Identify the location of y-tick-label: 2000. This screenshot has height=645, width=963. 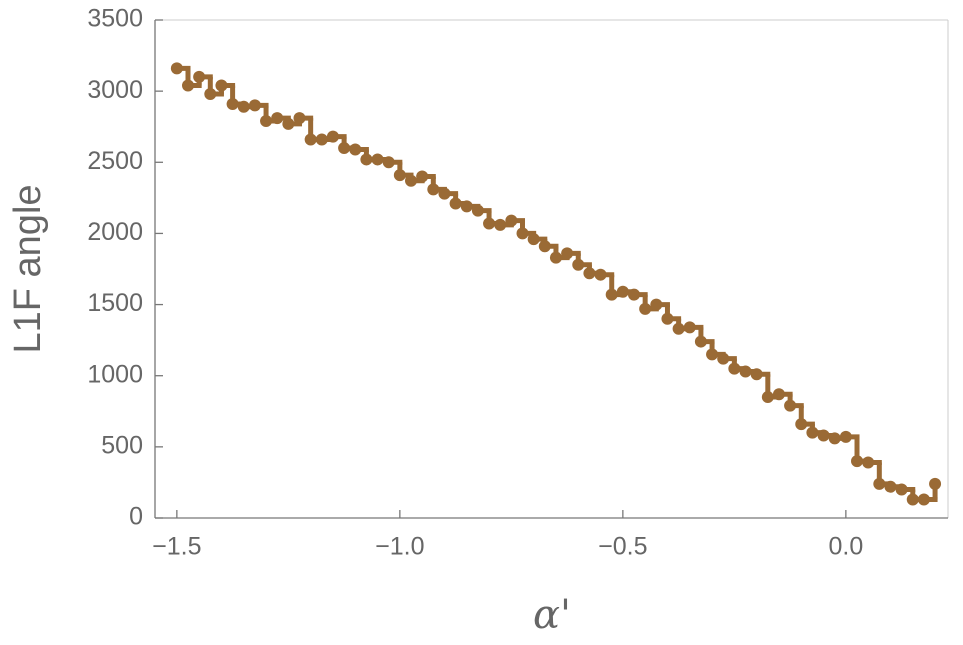
(115, 232).